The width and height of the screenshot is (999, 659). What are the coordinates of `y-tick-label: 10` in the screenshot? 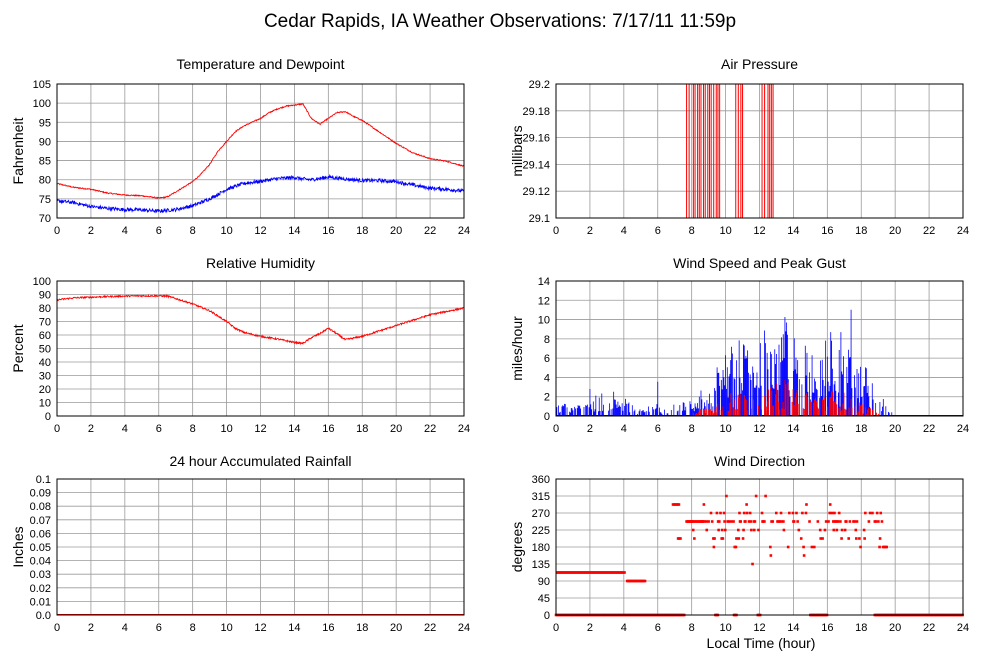 It's located at (544, 321).